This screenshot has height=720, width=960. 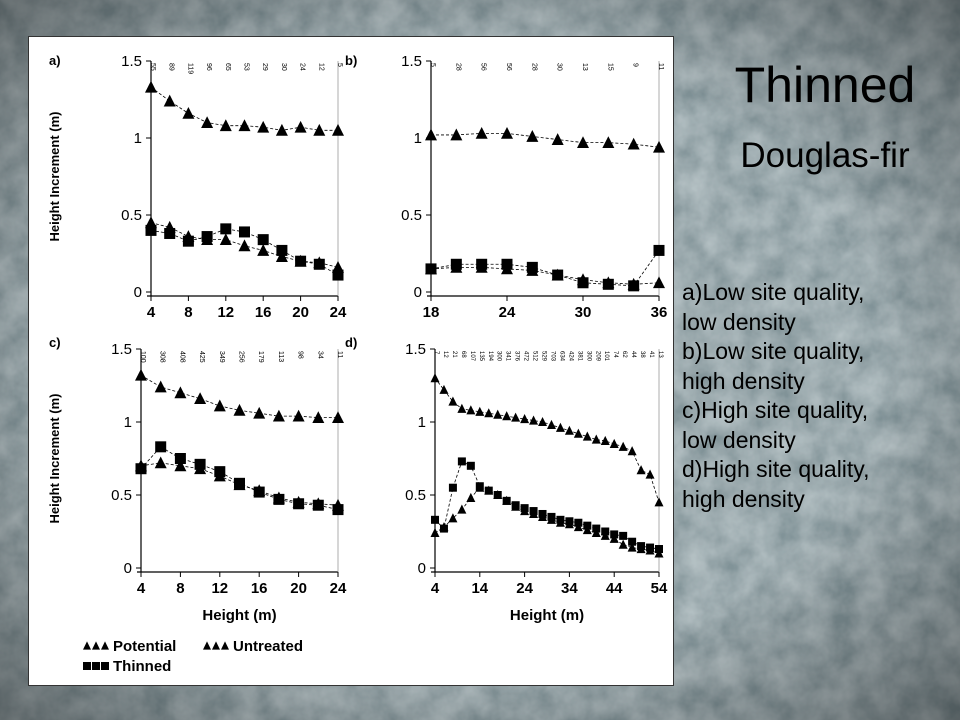 I want to click on y-tick-label: 1, so click(x=138, y=138).